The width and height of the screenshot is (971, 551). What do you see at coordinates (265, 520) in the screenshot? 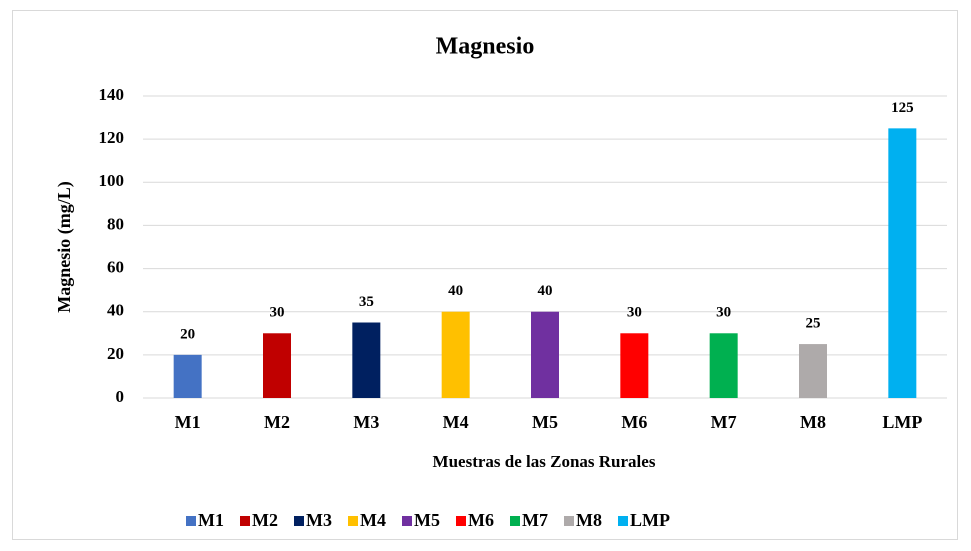
I see `legend-label: M2` at bounding box center [265, 520].